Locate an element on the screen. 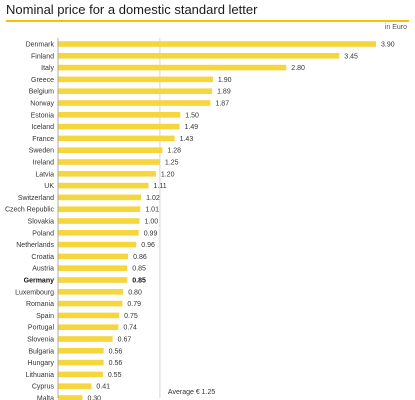 Image resolution: width=415 pixels, height=400 pixels. value-label: 0.99 is located at coordinates (151, 233).